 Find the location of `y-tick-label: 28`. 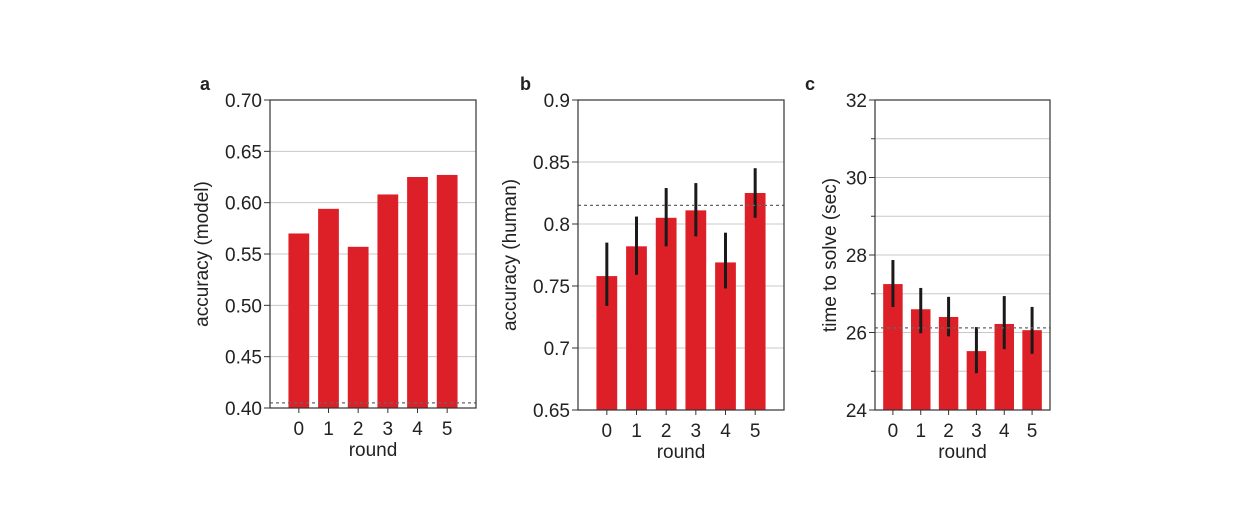

y-tick-label: 28 is located at coordinates (856, 256).